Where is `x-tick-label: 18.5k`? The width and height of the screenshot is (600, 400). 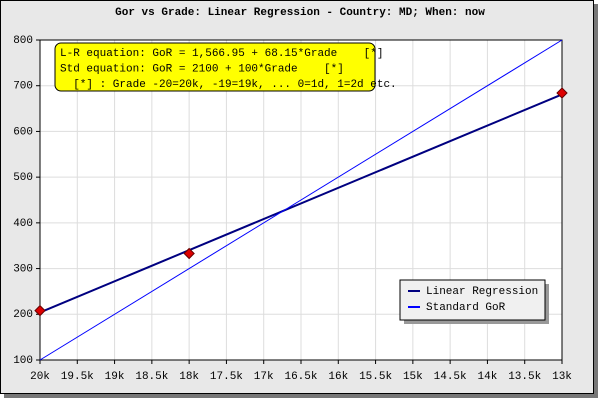
x-tick-label: 18.5k is located at coordinates (151, 377).